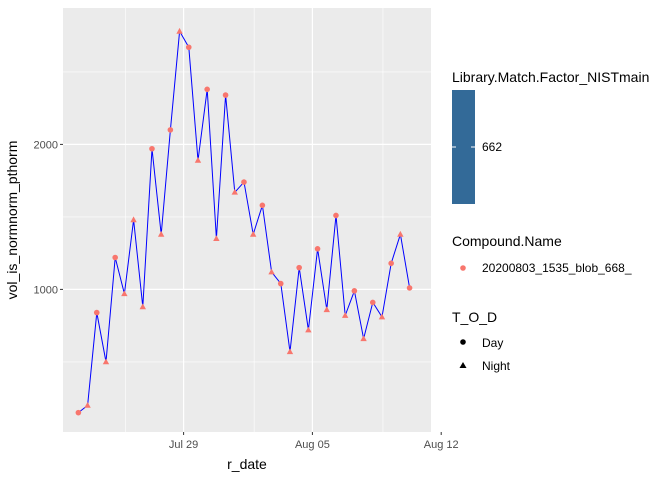  I want to click on legend-day-label: Day, so click(492, 343).